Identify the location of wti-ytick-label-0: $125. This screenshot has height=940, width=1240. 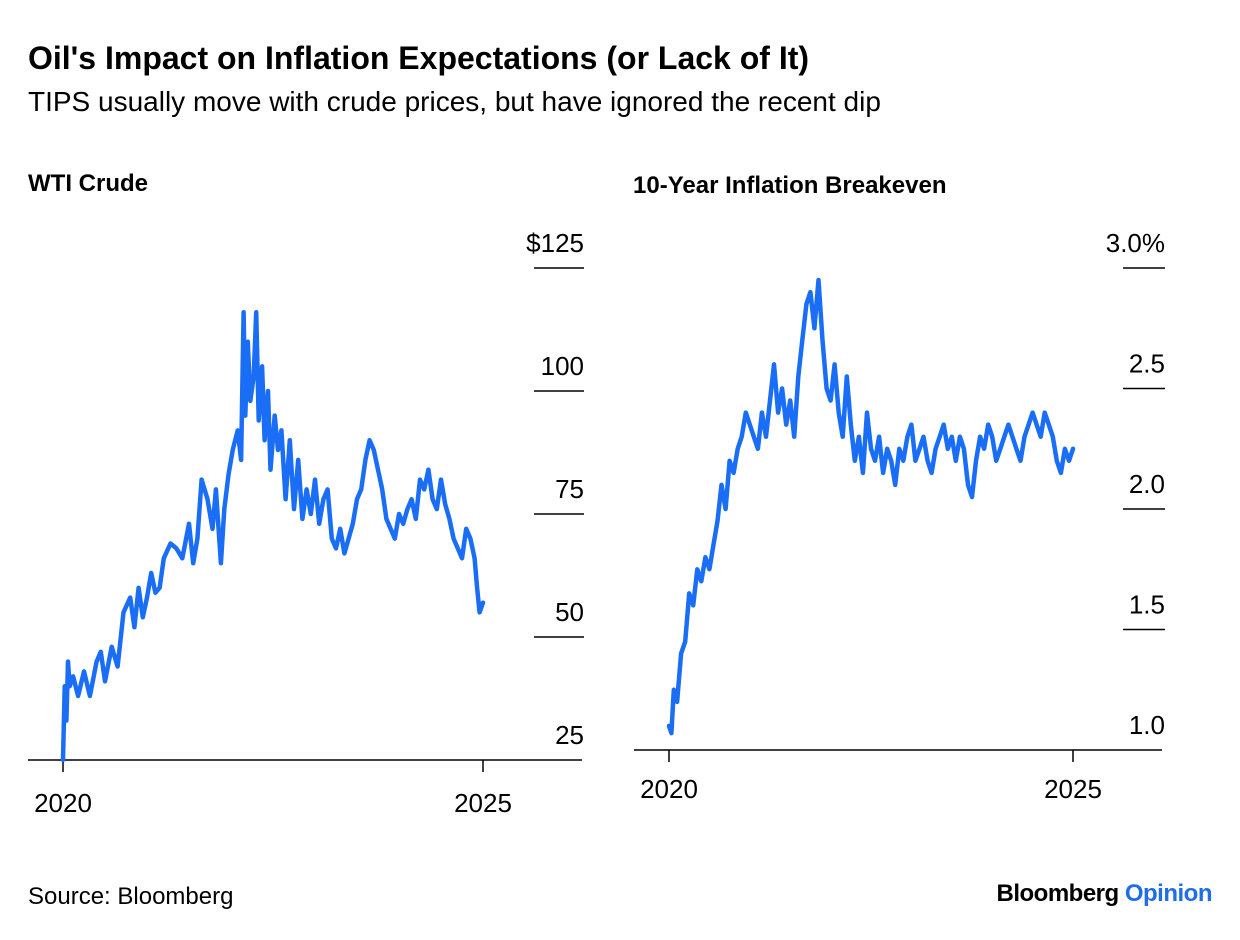
(555, 243).